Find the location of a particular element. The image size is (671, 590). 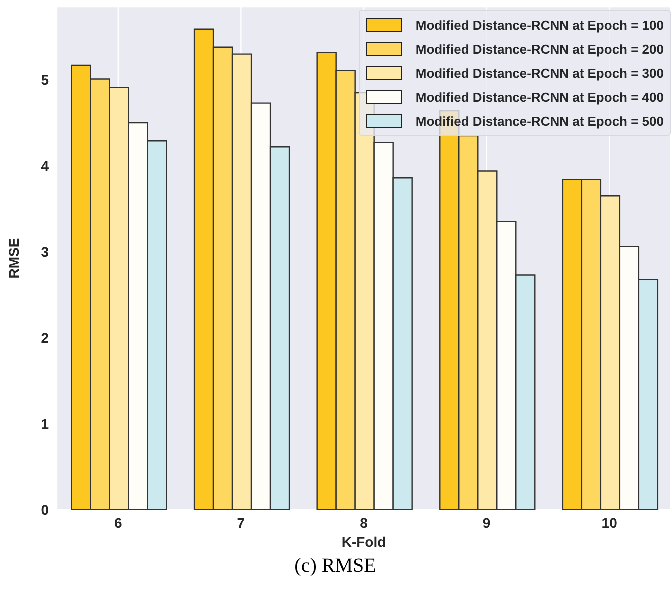

y-tick-label: 5 is located at coordinates (45, 80).